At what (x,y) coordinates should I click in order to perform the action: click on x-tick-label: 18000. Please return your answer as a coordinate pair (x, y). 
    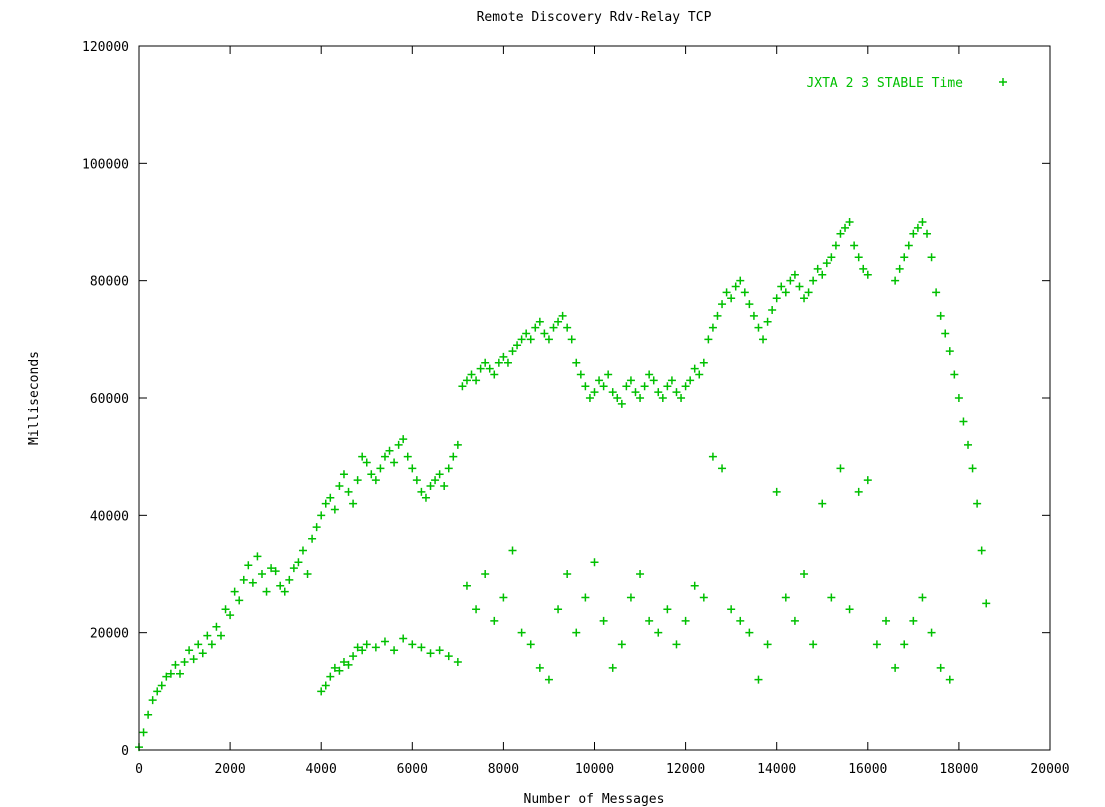
    Looking at the image, I should click on (958, 769).